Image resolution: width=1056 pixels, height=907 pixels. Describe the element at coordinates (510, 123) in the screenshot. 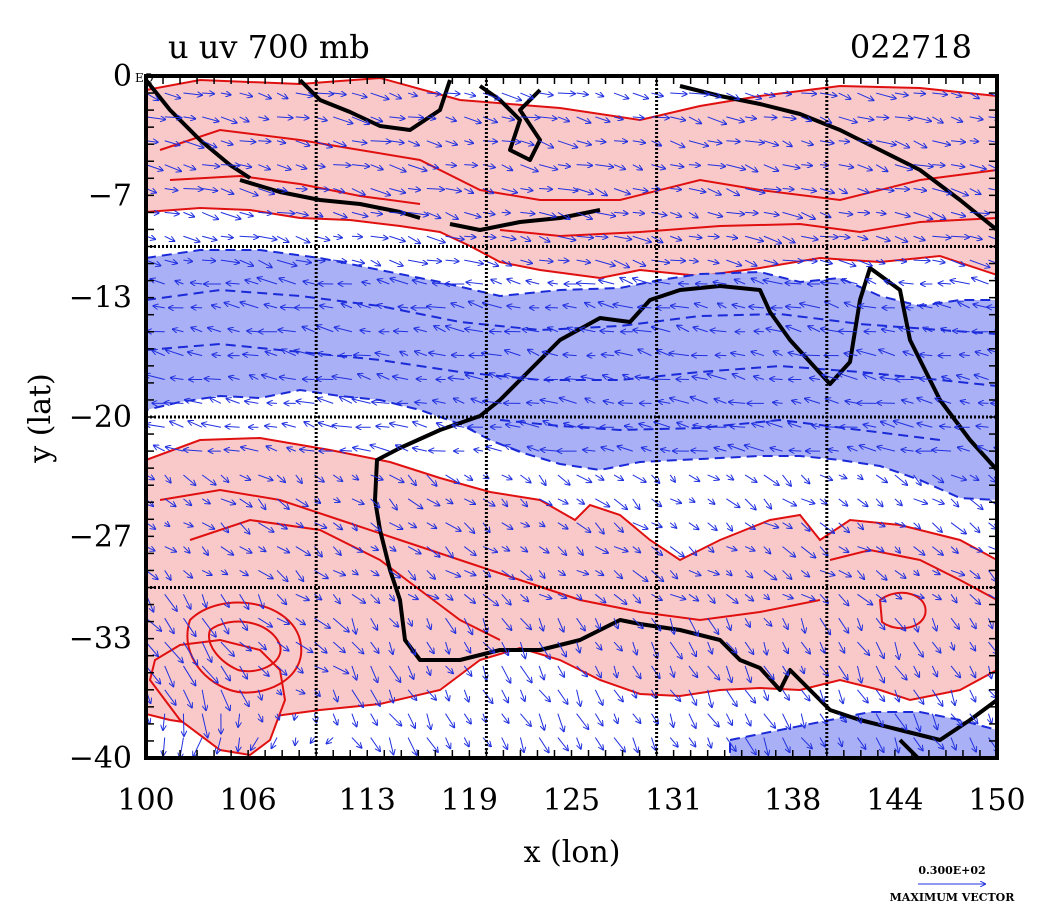

I see `coast-sulawesi` at that location.